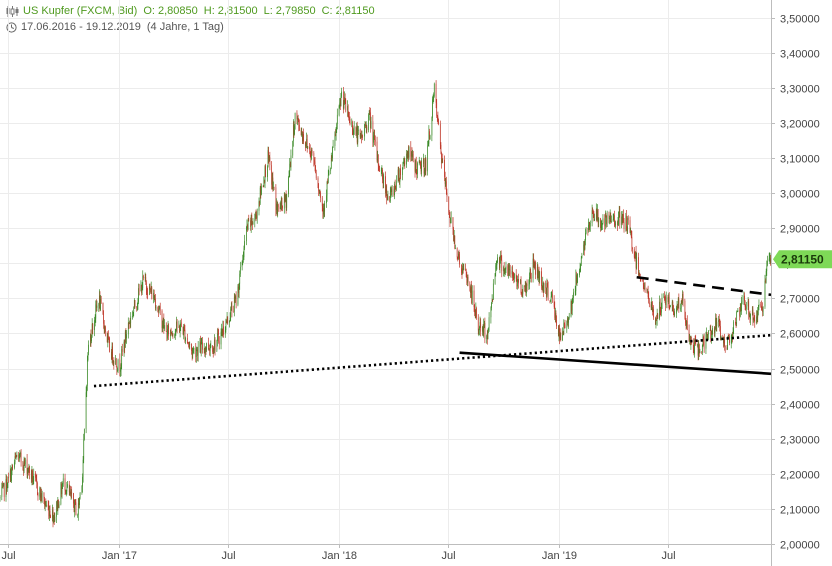 This screenshot has height=566, width=832. I want to click on x-tick-label: Jan '17, so click(119, 556).